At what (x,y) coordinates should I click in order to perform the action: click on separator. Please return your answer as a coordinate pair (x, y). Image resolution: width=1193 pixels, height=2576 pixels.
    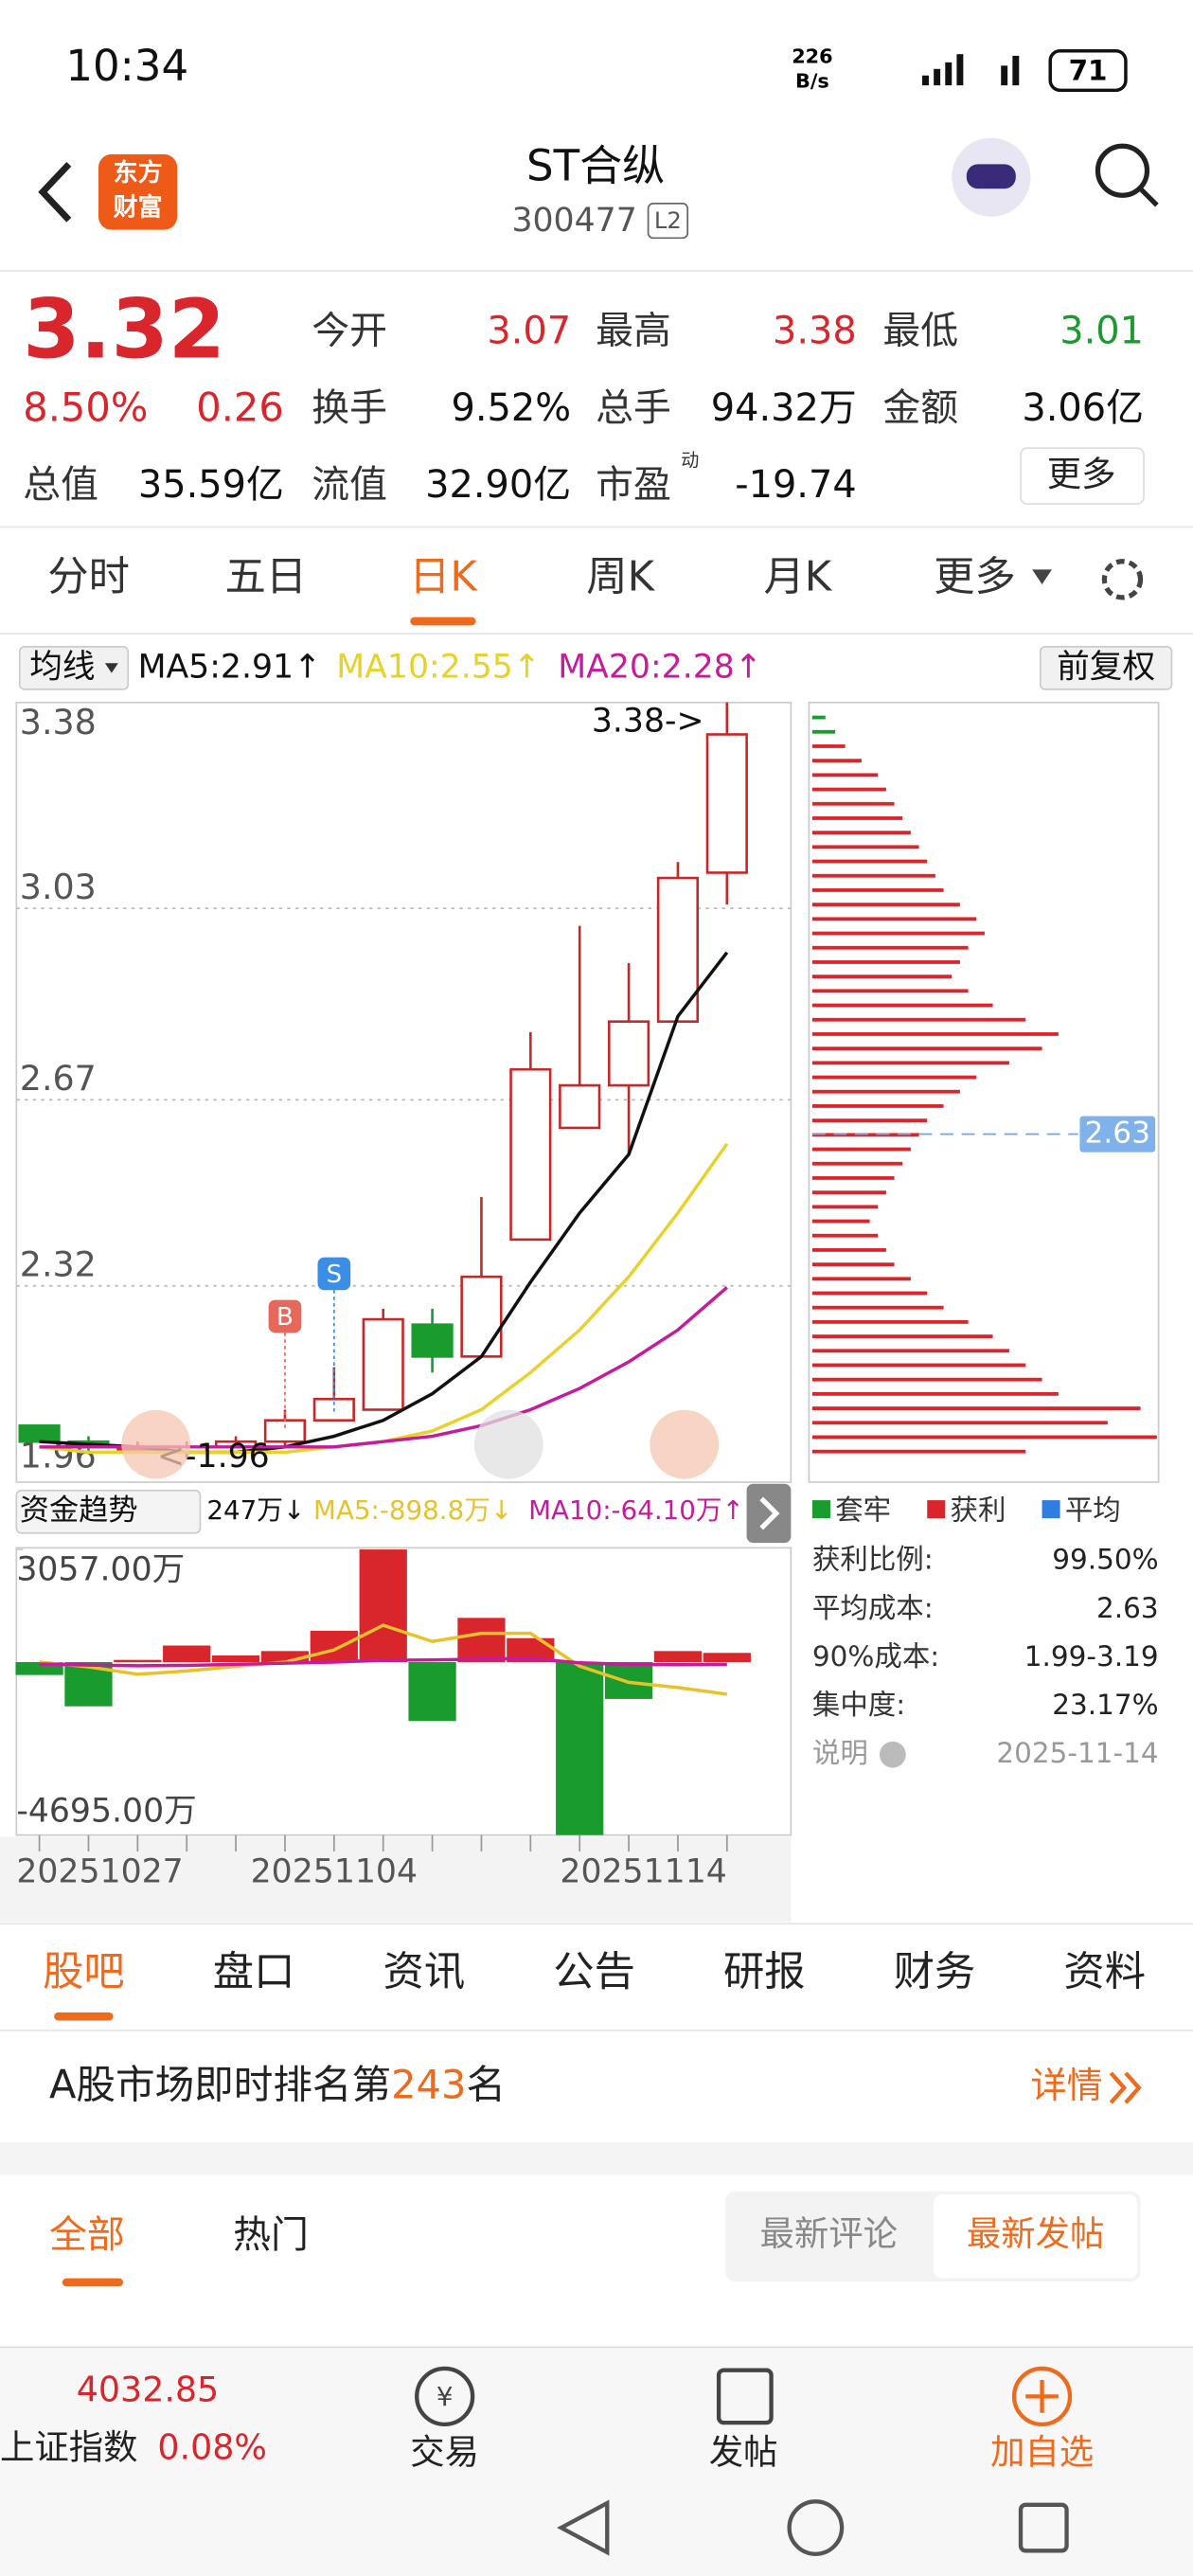
    Looking at the image, I should click on (596, 2158).